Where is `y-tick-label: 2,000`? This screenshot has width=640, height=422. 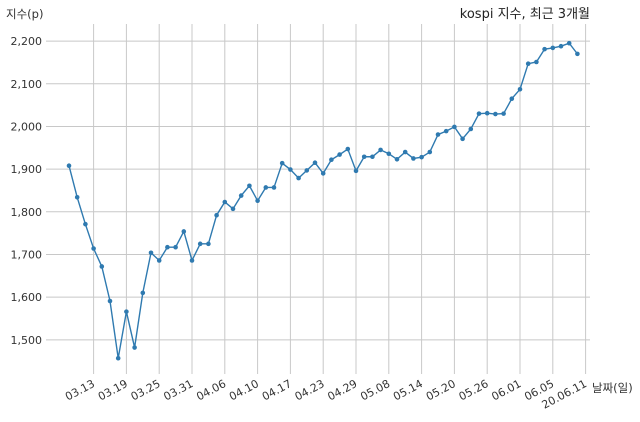 y-tick-label: 2,000 is located at coordinates (27, 126).